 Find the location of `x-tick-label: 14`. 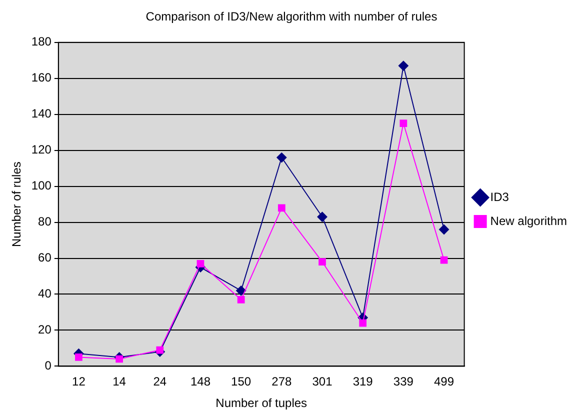

x-tick-label: 14 is located at coordinates (119, 381).